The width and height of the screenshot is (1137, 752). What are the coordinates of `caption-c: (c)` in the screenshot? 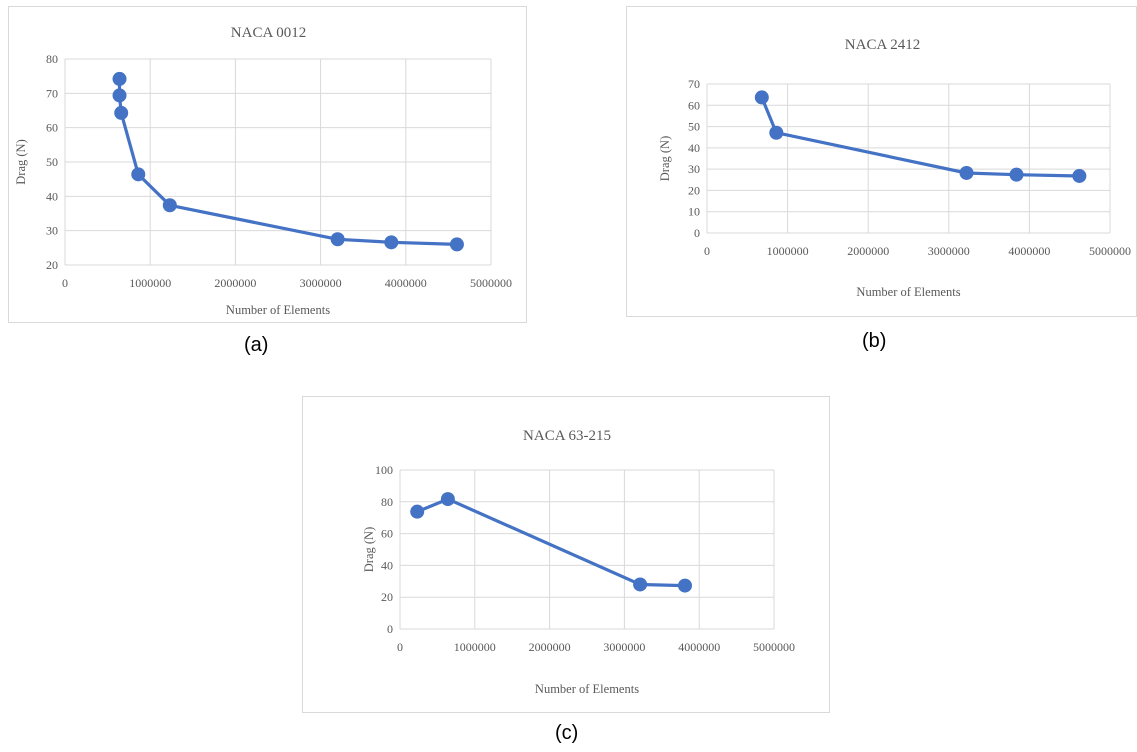 It's located at (567, 733).